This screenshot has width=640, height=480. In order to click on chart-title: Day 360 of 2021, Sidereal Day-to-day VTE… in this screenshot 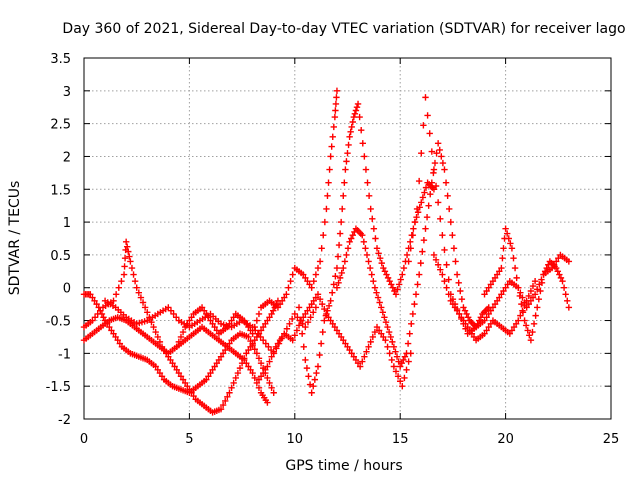, I will do `click(343, 29)`.